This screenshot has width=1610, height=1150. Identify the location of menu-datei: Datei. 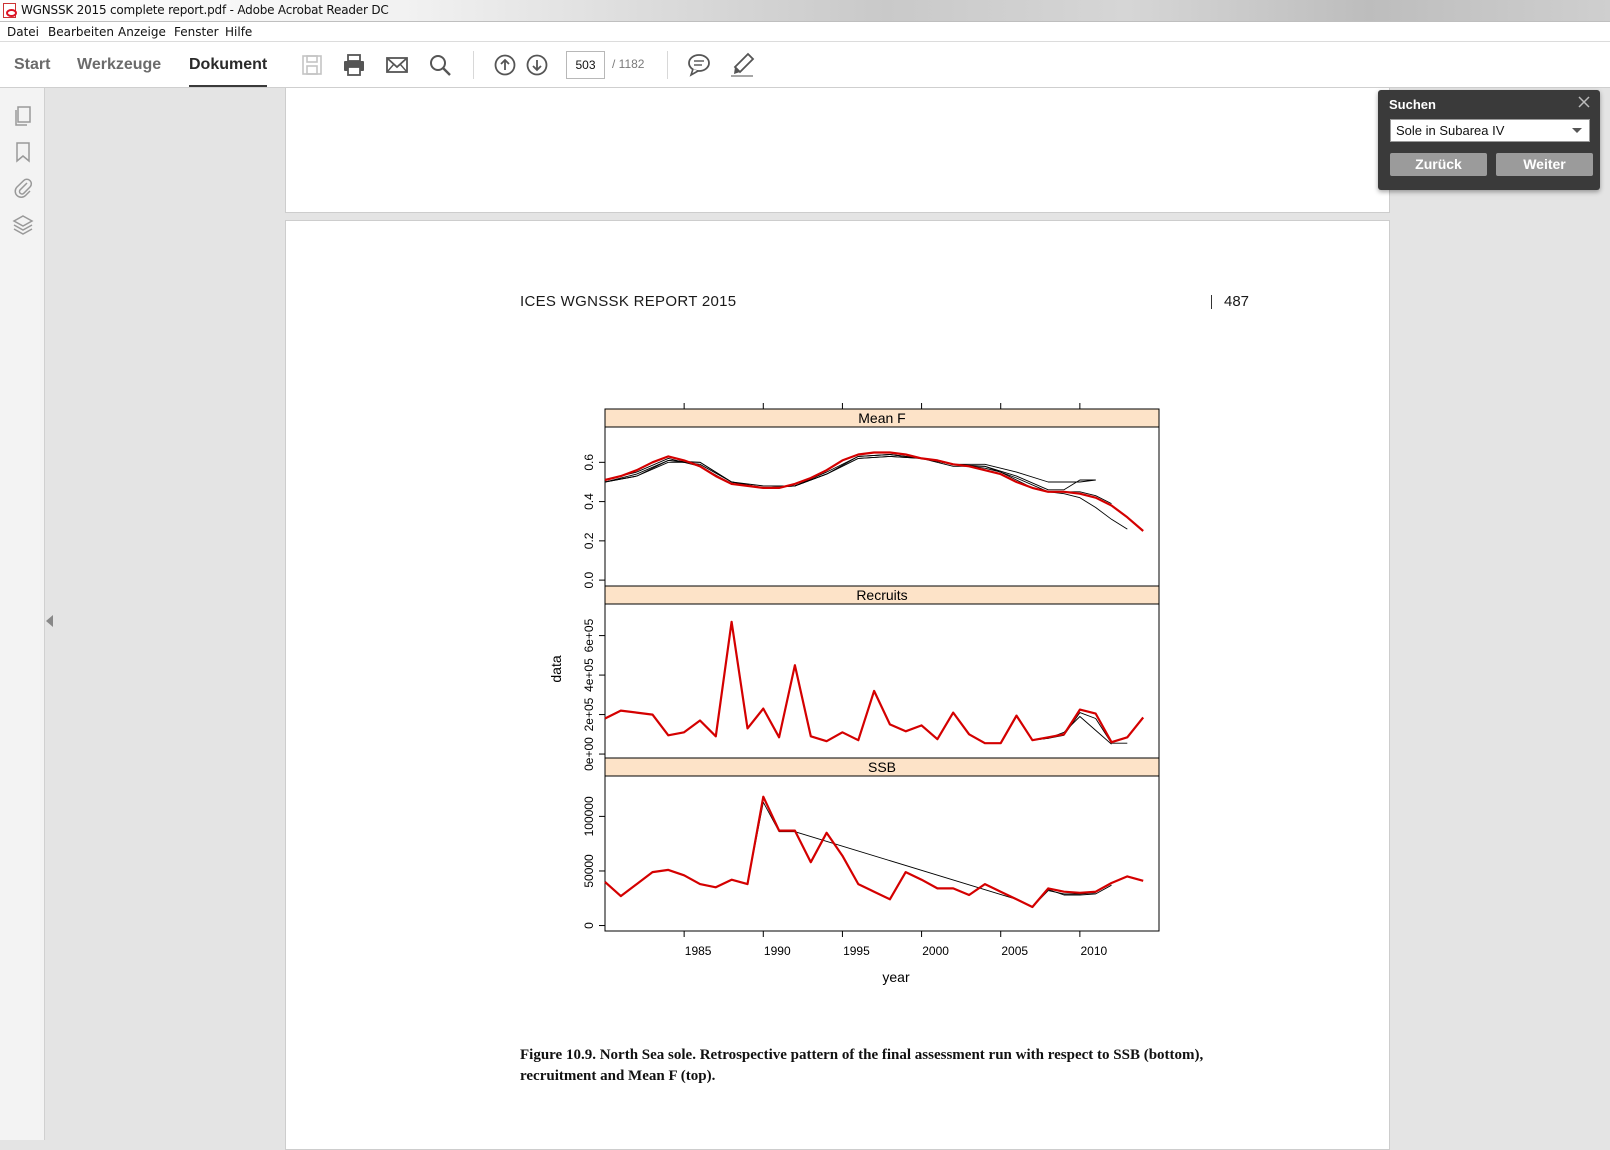
(23, 32).